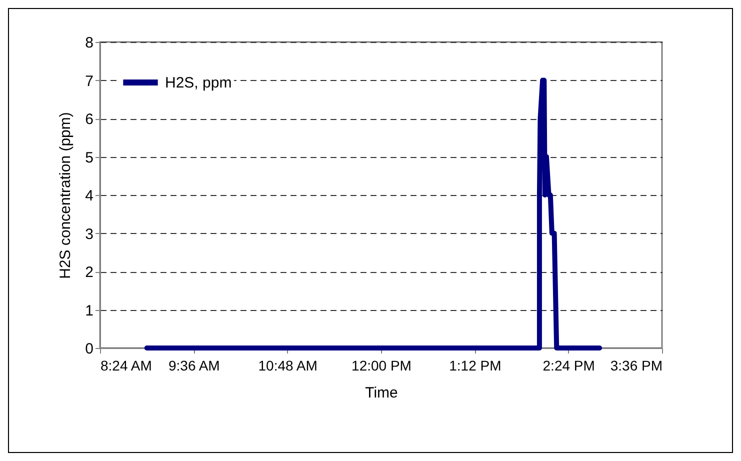 Image resolution: width=741 pixels, height=461 pixels. Describe the element at coordinates (89, 119) in the screenshot. I see `y-tick-label: 6` at that location.